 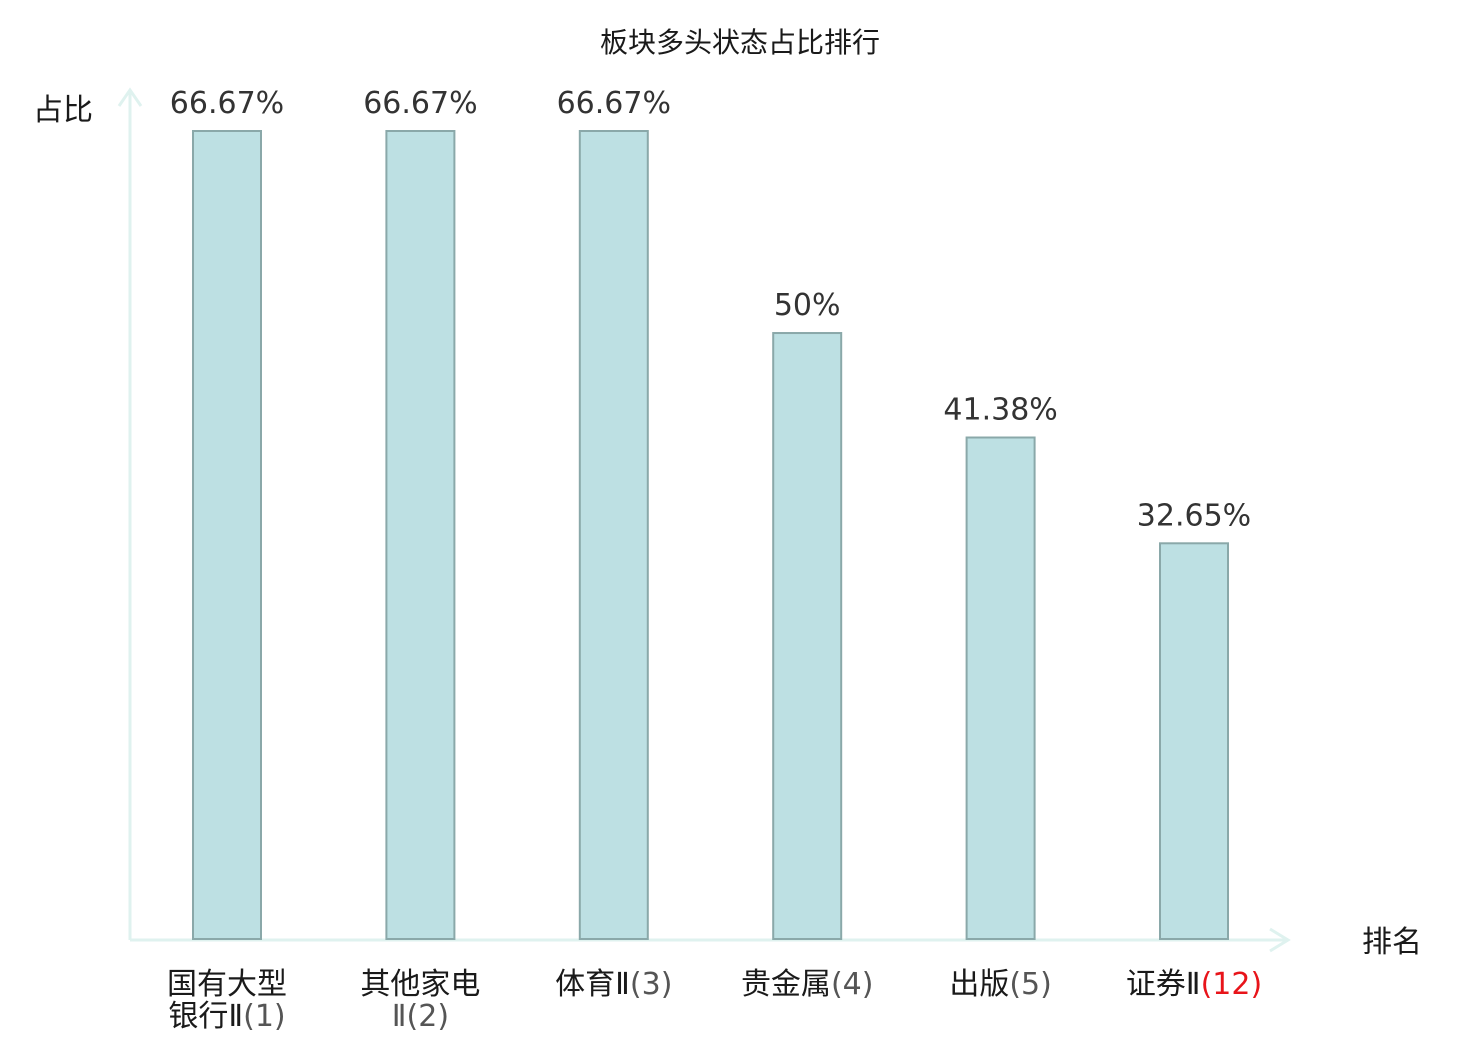 I want to click on tick-label-line: Ⅱ(2), so click(x=420, y=1016).